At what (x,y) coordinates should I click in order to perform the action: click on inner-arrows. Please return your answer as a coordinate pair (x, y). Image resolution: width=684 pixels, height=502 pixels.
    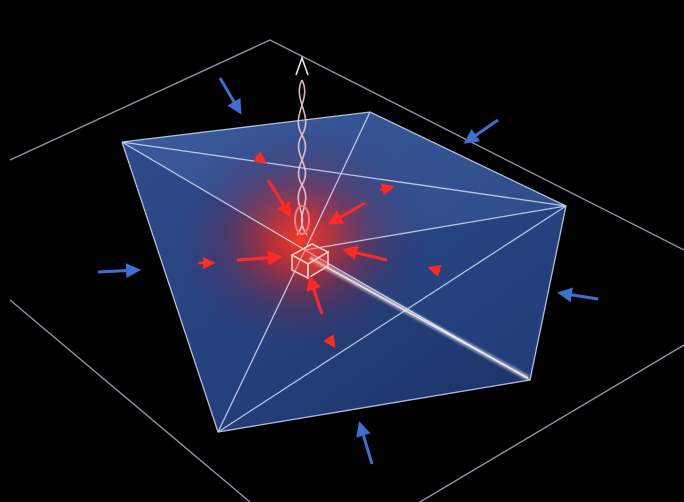
    Looking at the image, I should click on (320, 250).